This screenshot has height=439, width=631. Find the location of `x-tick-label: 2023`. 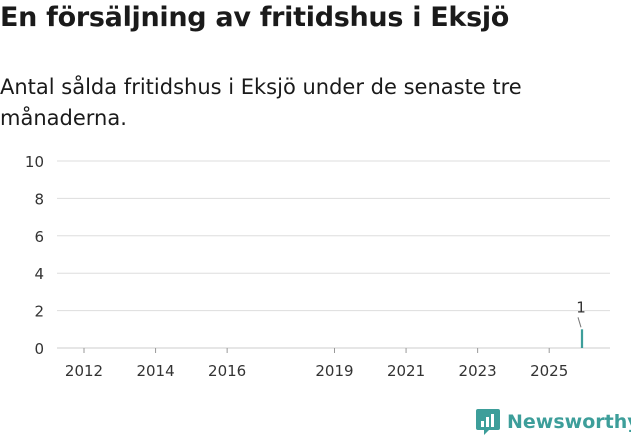

x-tick-label: 2023 is located at coordinates (478, 371).